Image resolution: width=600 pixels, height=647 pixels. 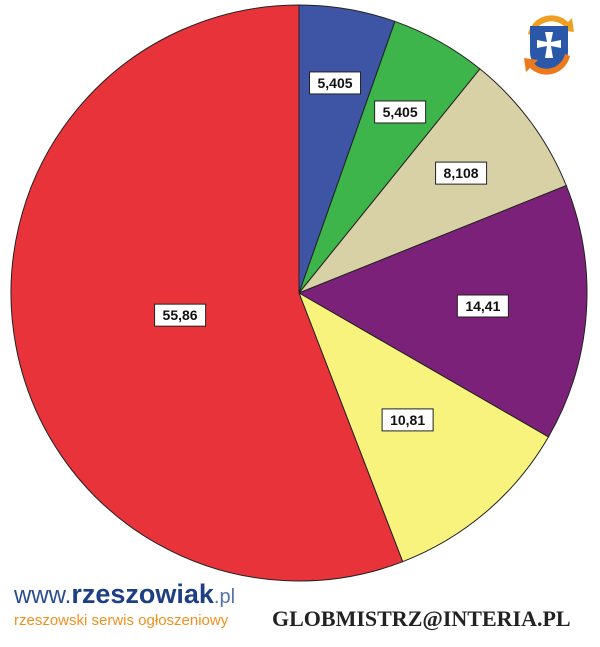 I want to click on label-text: 8,108, so click(x=461, y=173).